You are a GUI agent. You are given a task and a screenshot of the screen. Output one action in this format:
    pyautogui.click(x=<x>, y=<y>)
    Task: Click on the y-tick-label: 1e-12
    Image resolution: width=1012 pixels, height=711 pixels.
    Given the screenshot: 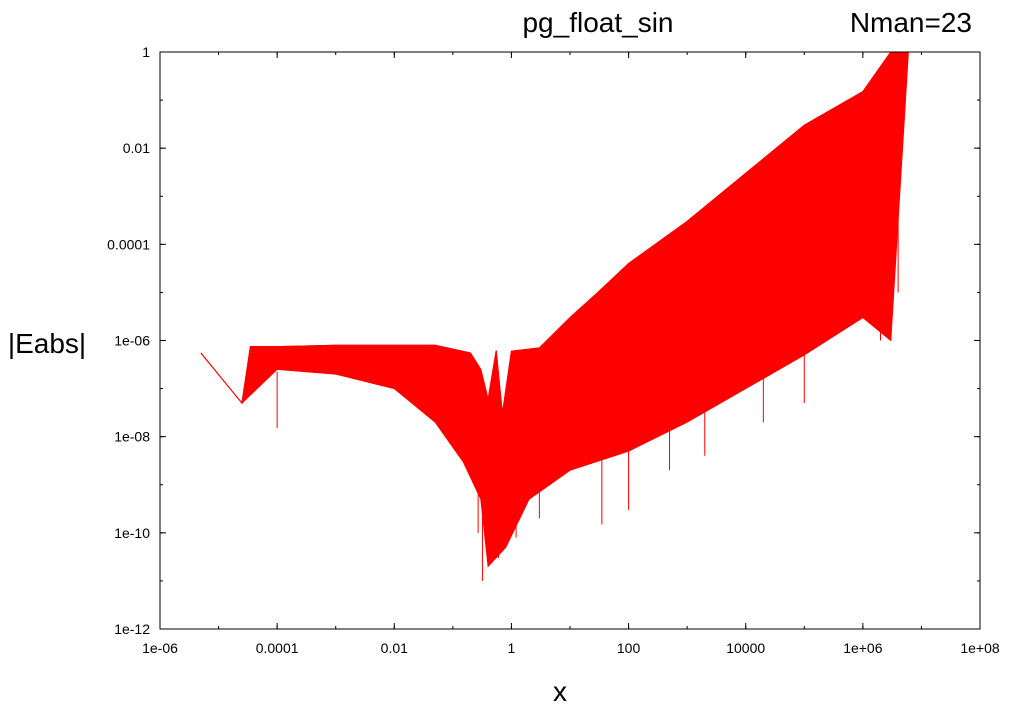 What is the action you would take?
    pyautogui.click(x=132, y=629)
    